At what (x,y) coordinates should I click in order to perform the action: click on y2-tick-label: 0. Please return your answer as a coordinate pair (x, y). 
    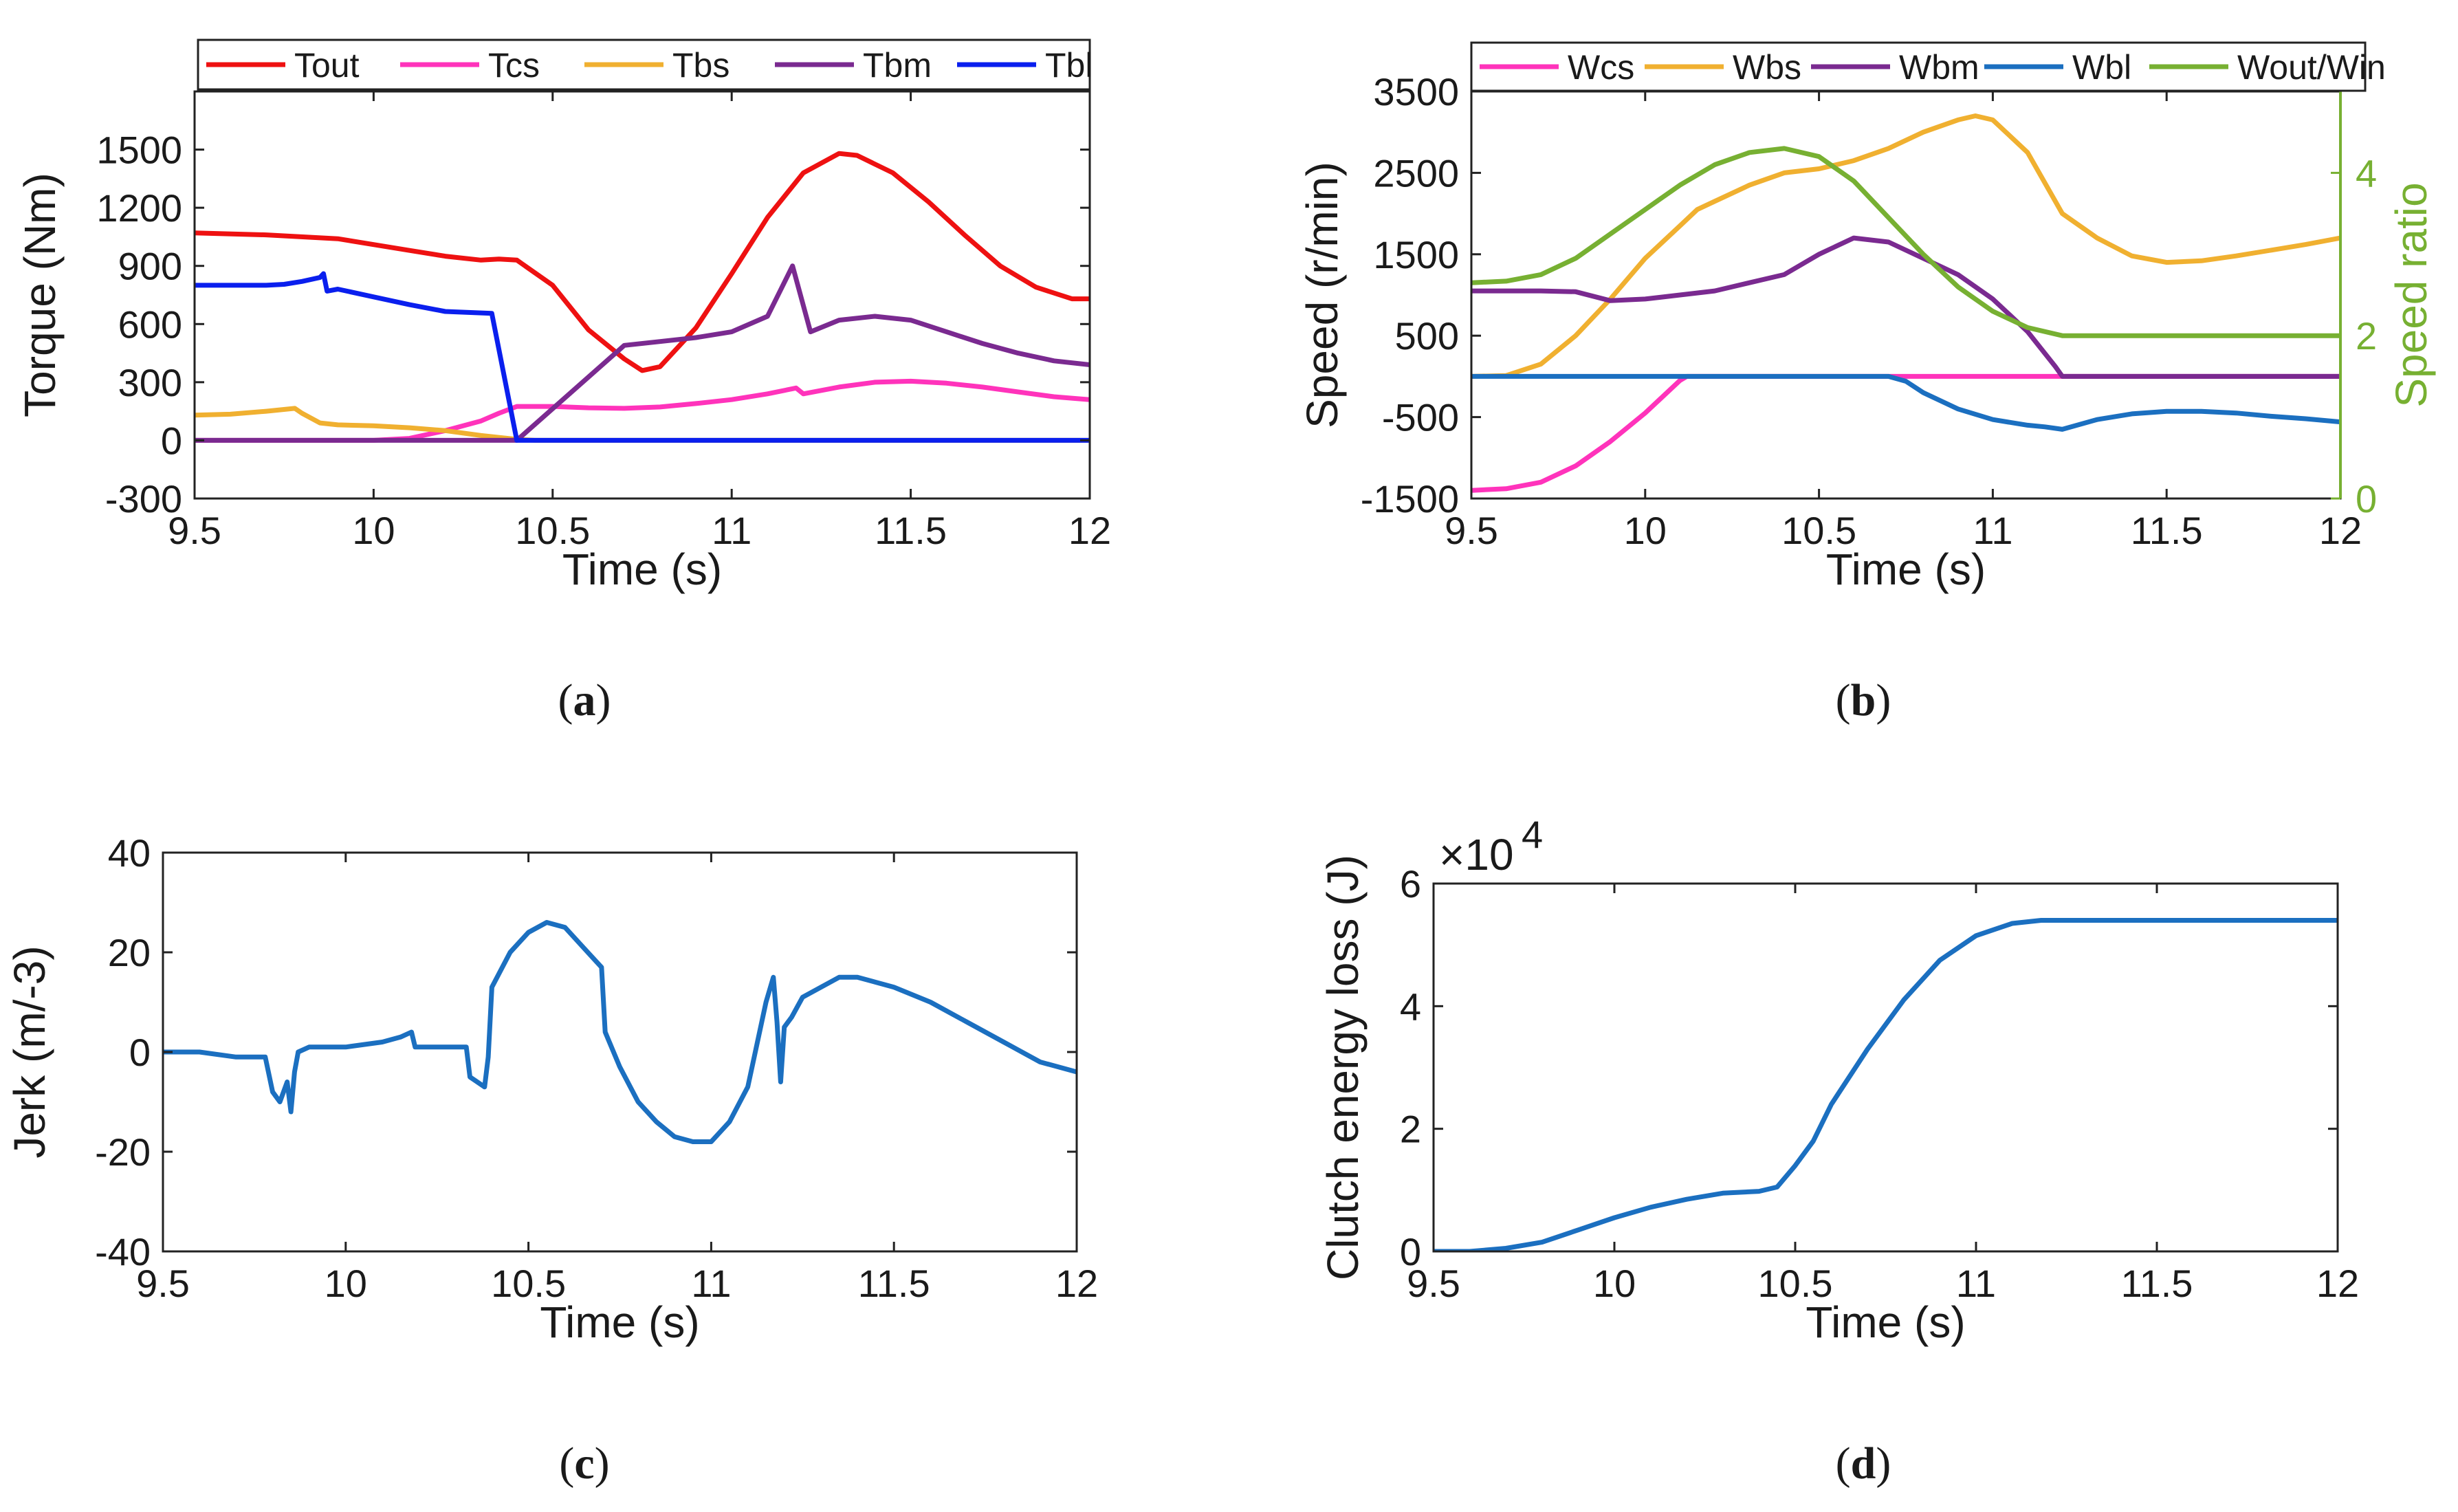
    Looking at the image, I should click on (2366, 499).